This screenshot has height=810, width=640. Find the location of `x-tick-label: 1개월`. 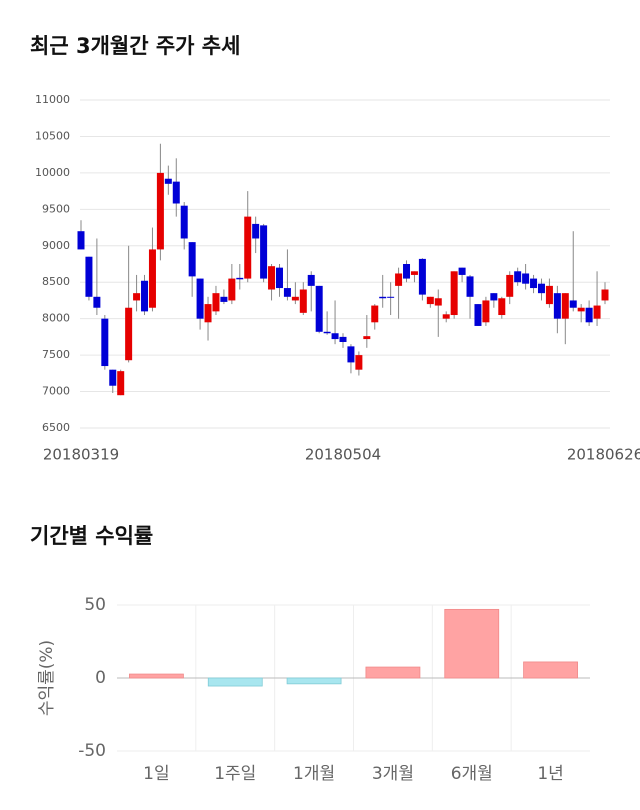

x-tick-label: 1개월 is located at coordinates (314, 774).